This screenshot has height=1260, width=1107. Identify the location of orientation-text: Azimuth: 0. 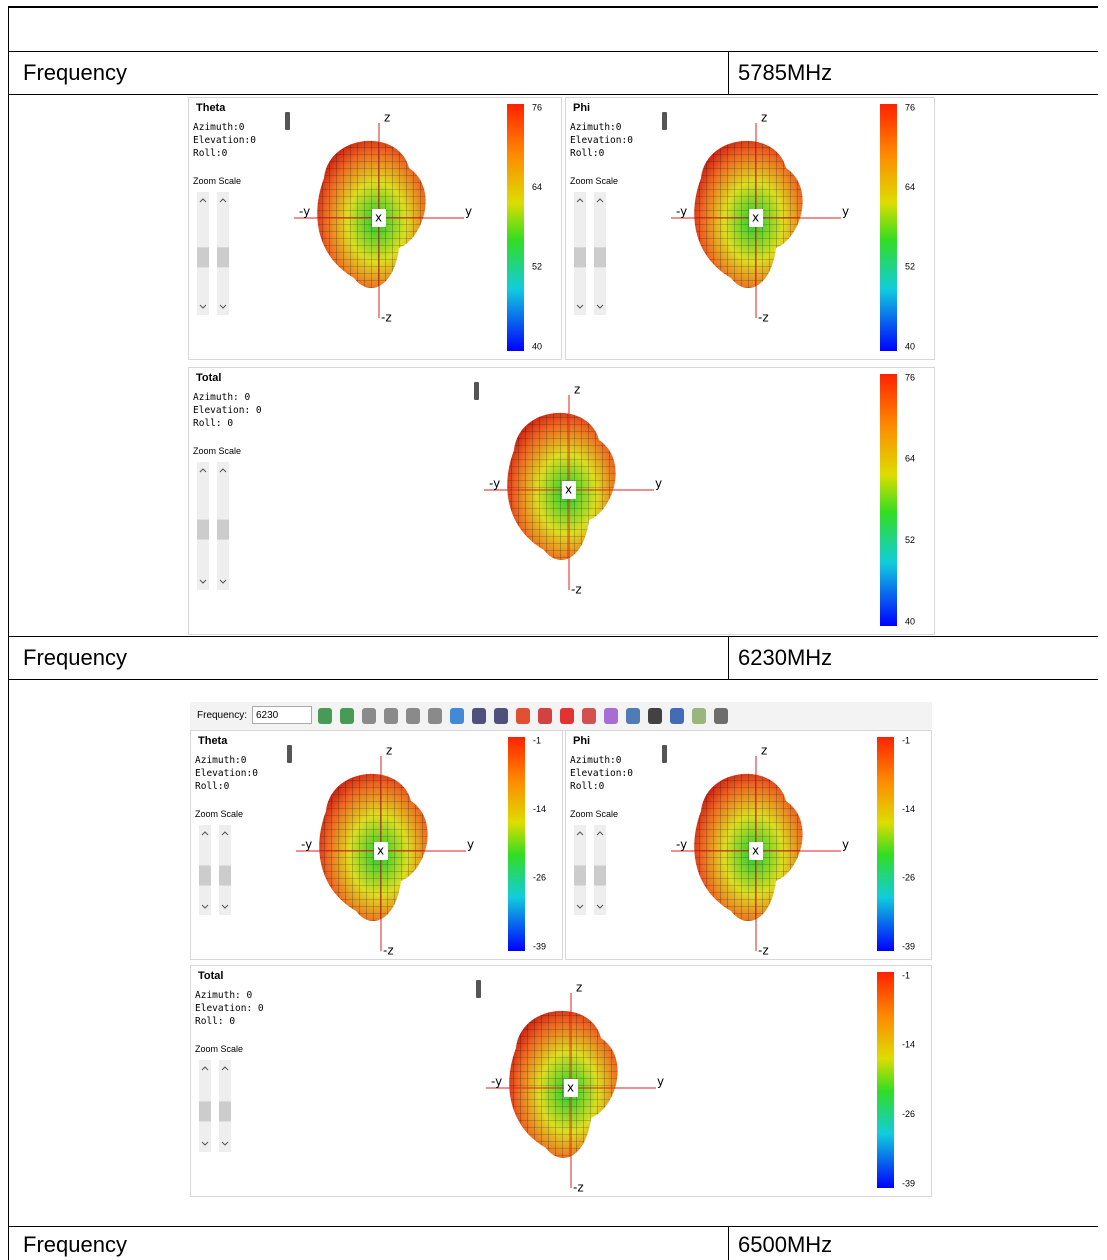
(222, 397).